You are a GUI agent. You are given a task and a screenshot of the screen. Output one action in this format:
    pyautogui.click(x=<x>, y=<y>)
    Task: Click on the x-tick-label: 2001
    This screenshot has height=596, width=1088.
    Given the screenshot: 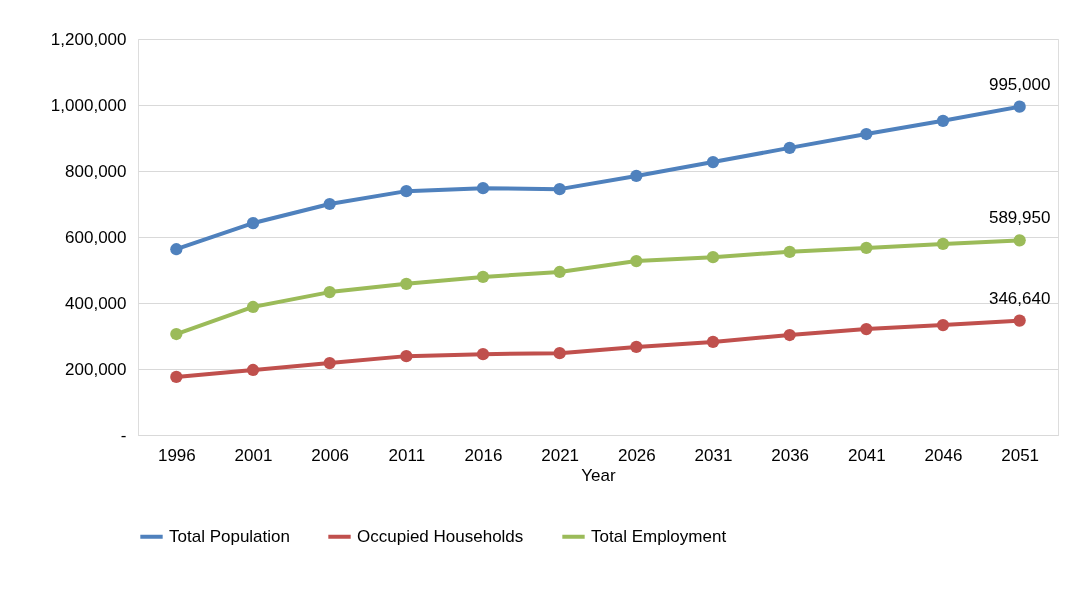 What is the action you would take?
    pyautogui.click(x=253, y=455)
    